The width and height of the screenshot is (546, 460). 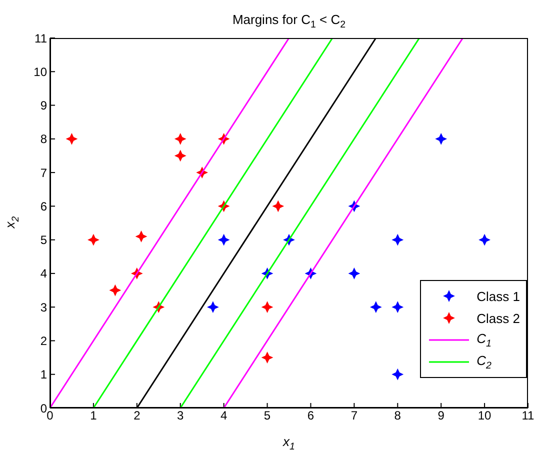 I want to click on y-tick-label: 11, so click(x=41, y=38).